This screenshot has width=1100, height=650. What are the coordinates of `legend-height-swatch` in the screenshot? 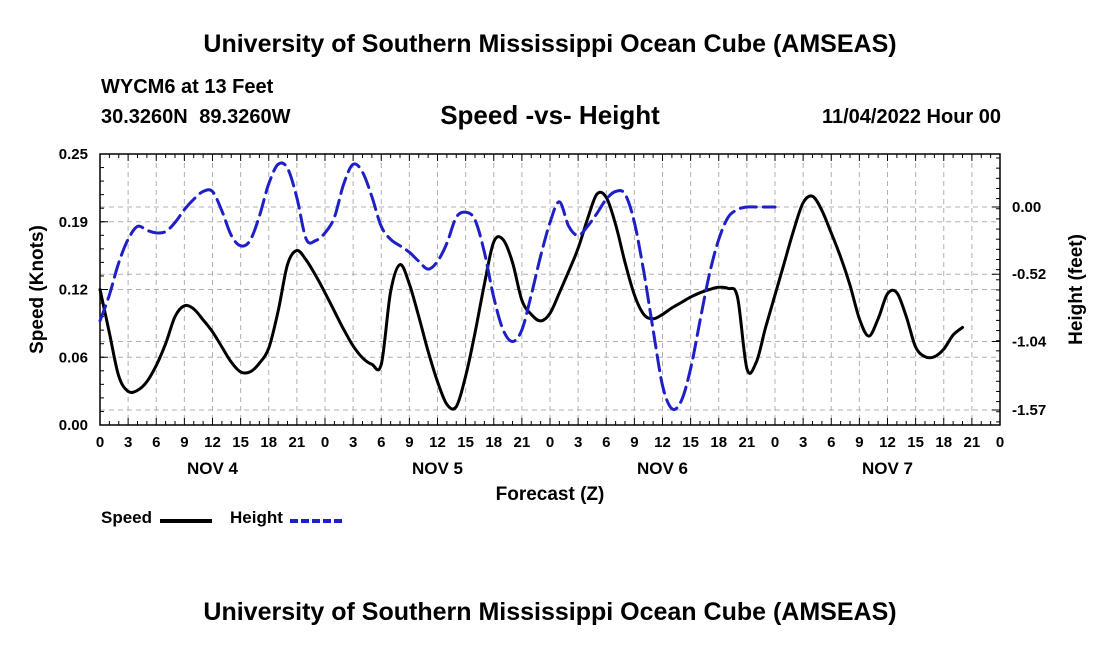 It's located at (316, 521).